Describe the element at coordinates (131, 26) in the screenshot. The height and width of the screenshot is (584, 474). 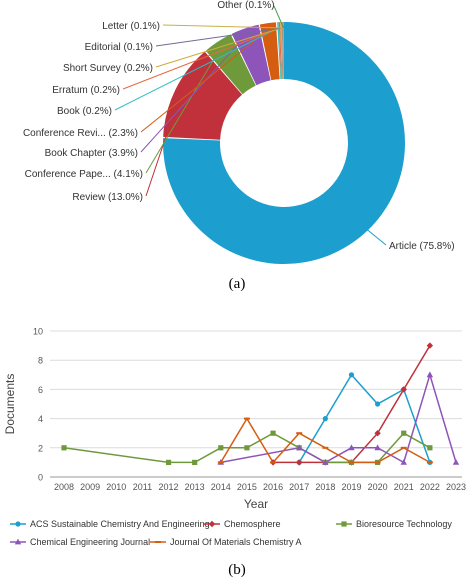
I see `donut-label: Letter (0.1%)` at that location.